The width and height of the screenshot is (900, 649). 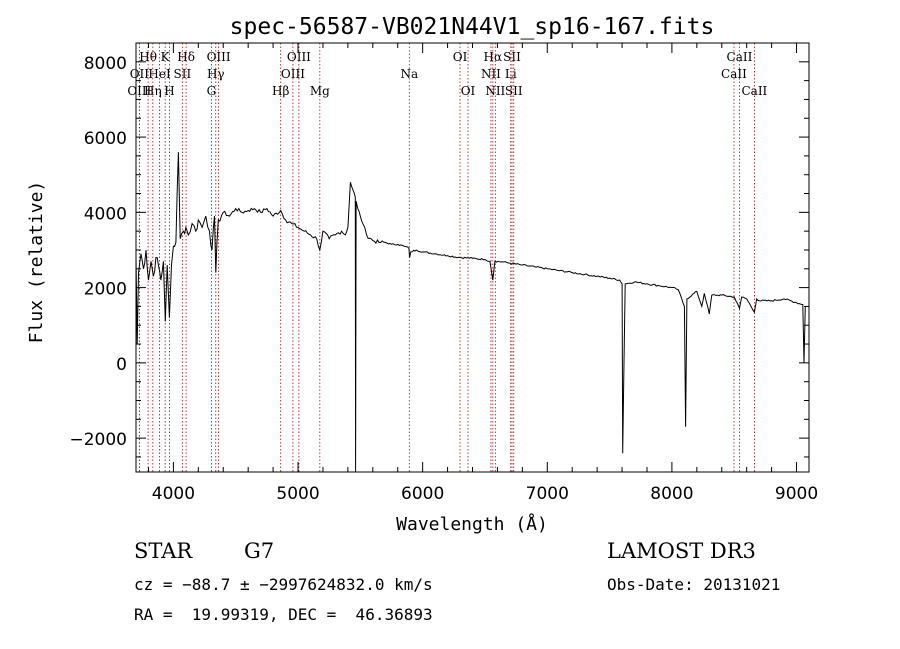 What do you see at coordinates (166, 57) in the screenshot?
I see `marker-label: K` at bounding box center [166, 57].